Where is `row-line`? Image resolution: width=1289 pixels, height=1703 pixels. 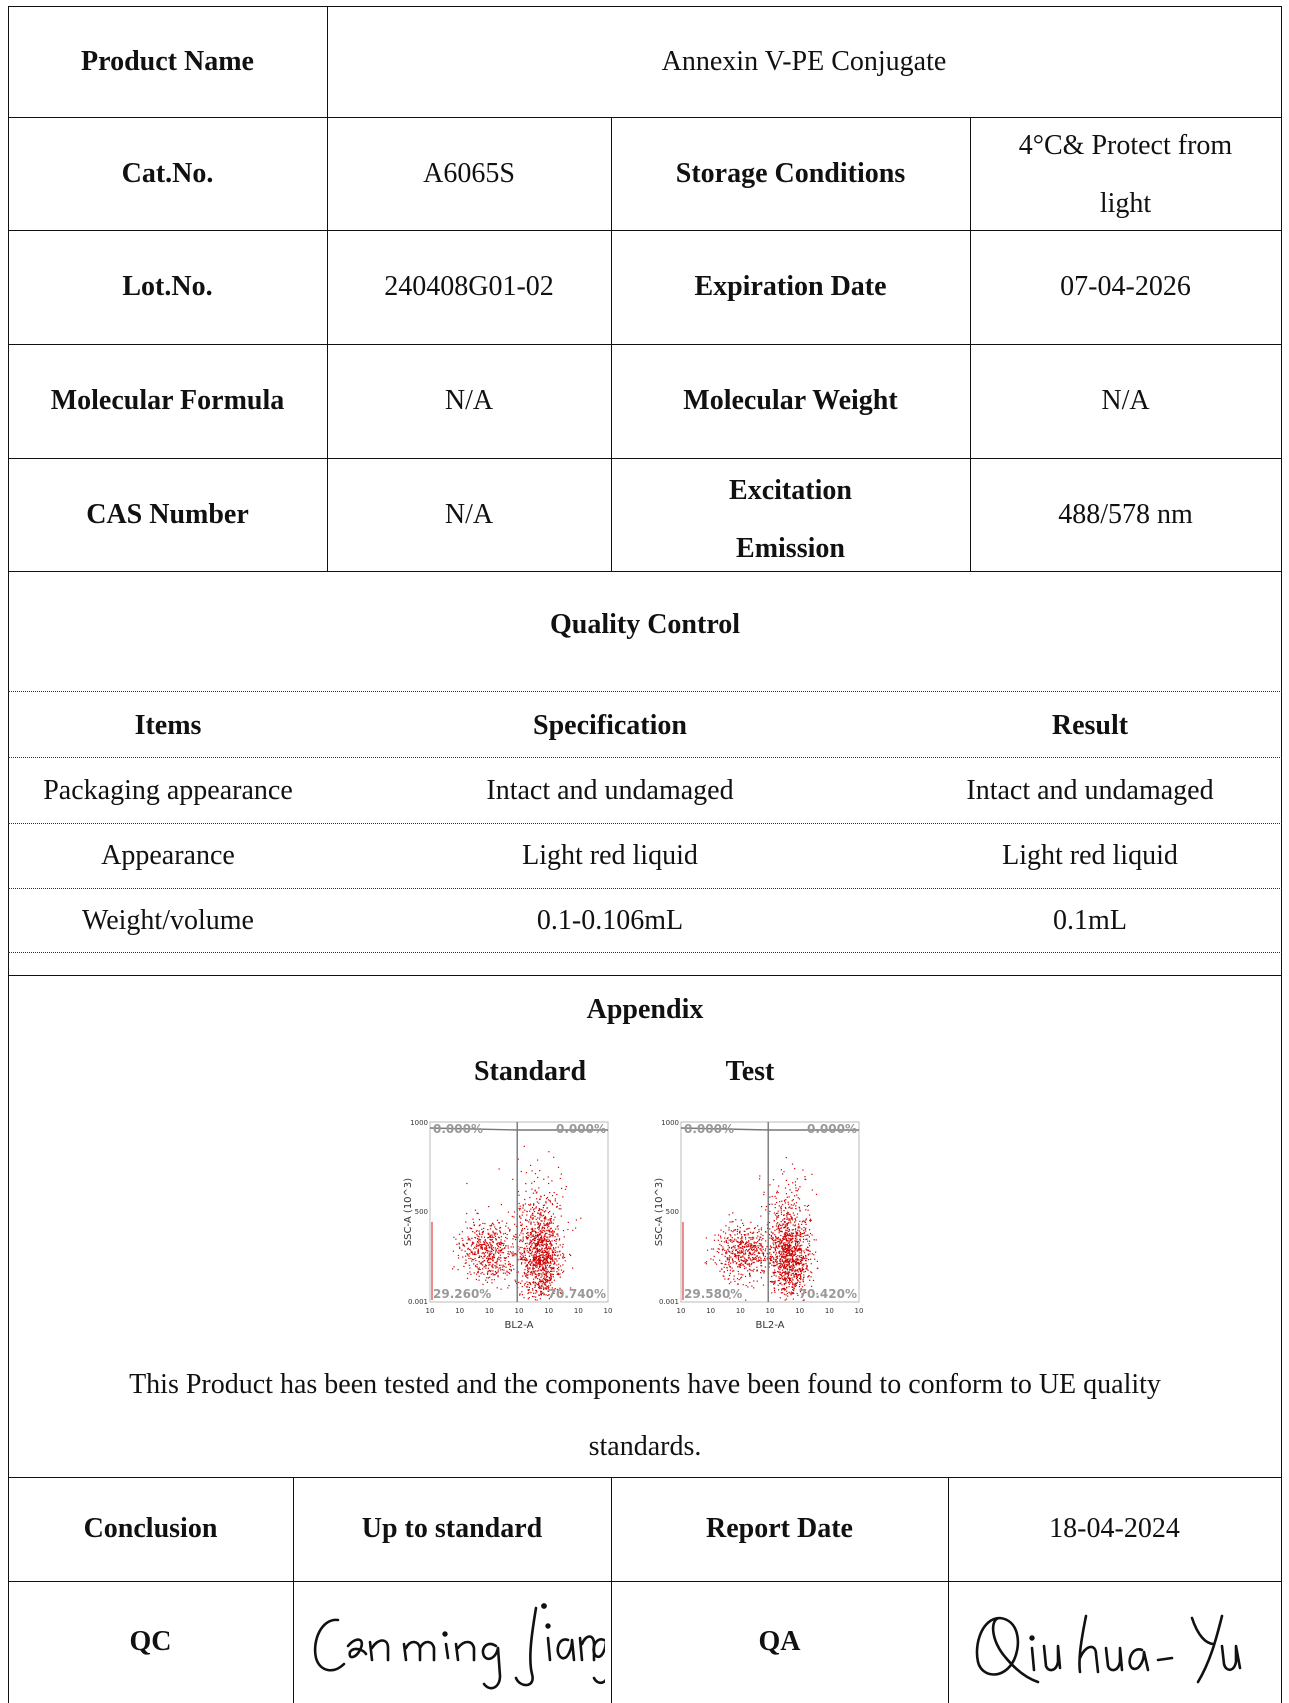 row-line is located at coordinates (645, 1477).